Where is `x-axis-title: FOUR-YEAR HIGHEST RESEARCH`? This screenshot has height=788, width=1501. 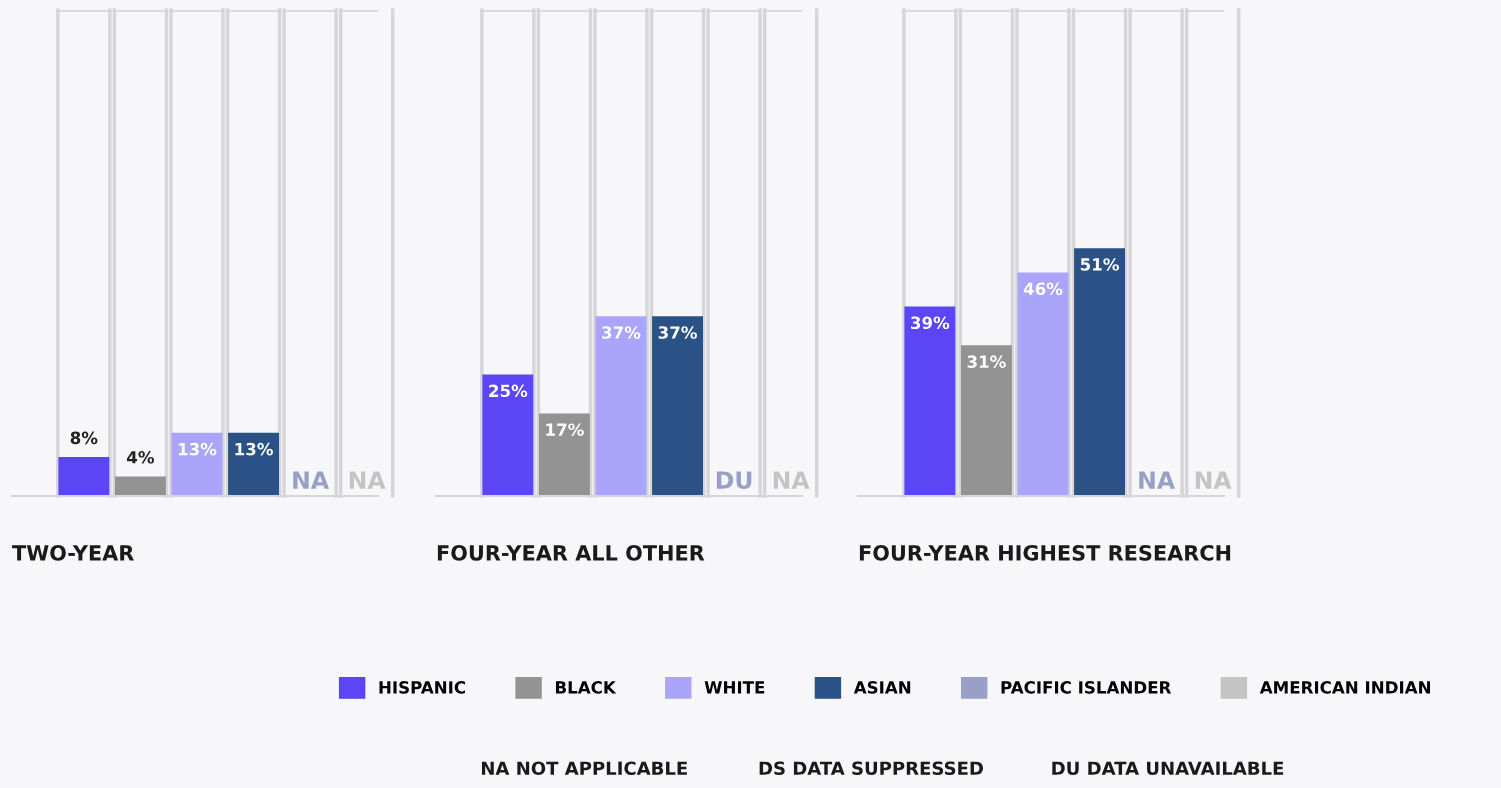
x-axis-title: FOUR-YEAR HIGHEST RESEARCH is located at coordinates (1045, 552).